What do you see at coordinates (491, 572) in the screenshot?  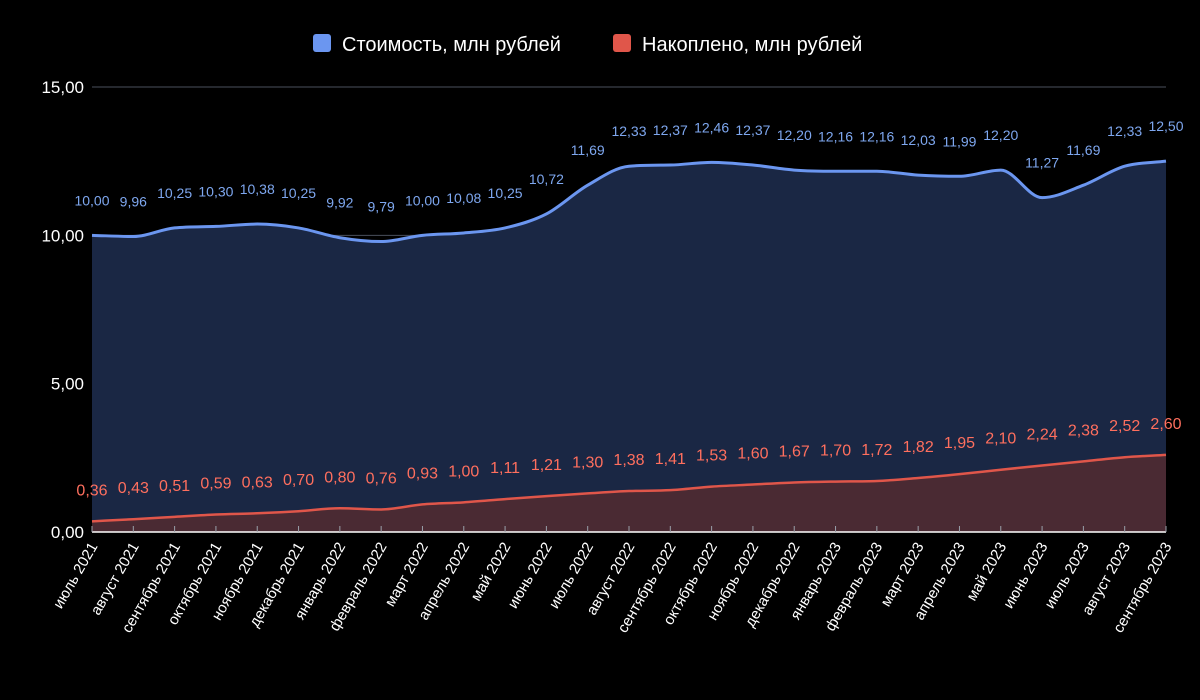 I see `x-tick-label: май 2022` at bounding box center [491, 572].